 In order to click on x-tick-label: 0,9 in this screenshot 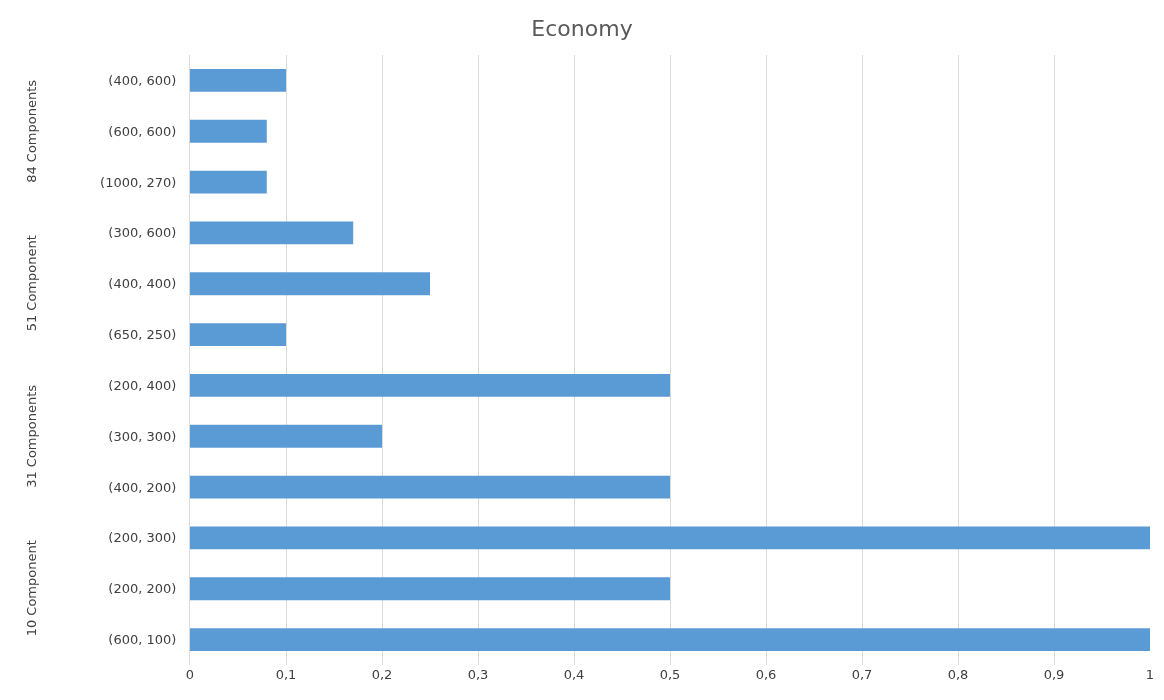, I will do `click(1054, 674)`.